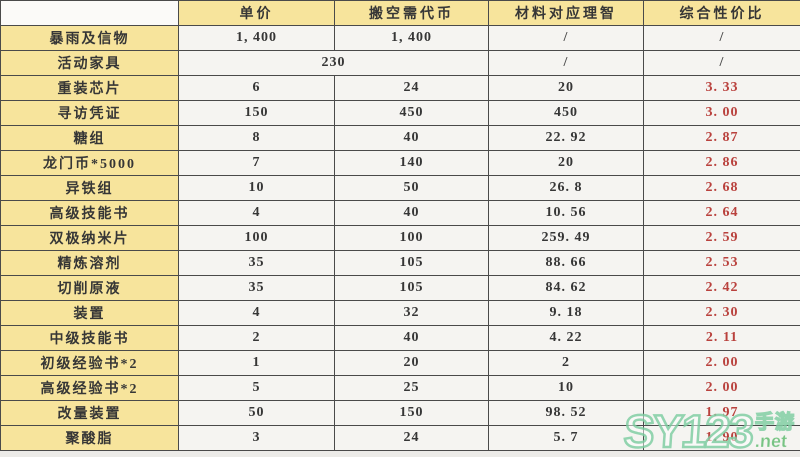  Describe the element at coordinates (722, 313) in the screenshot. I see `ratio-cell: 2. 30` at that location.